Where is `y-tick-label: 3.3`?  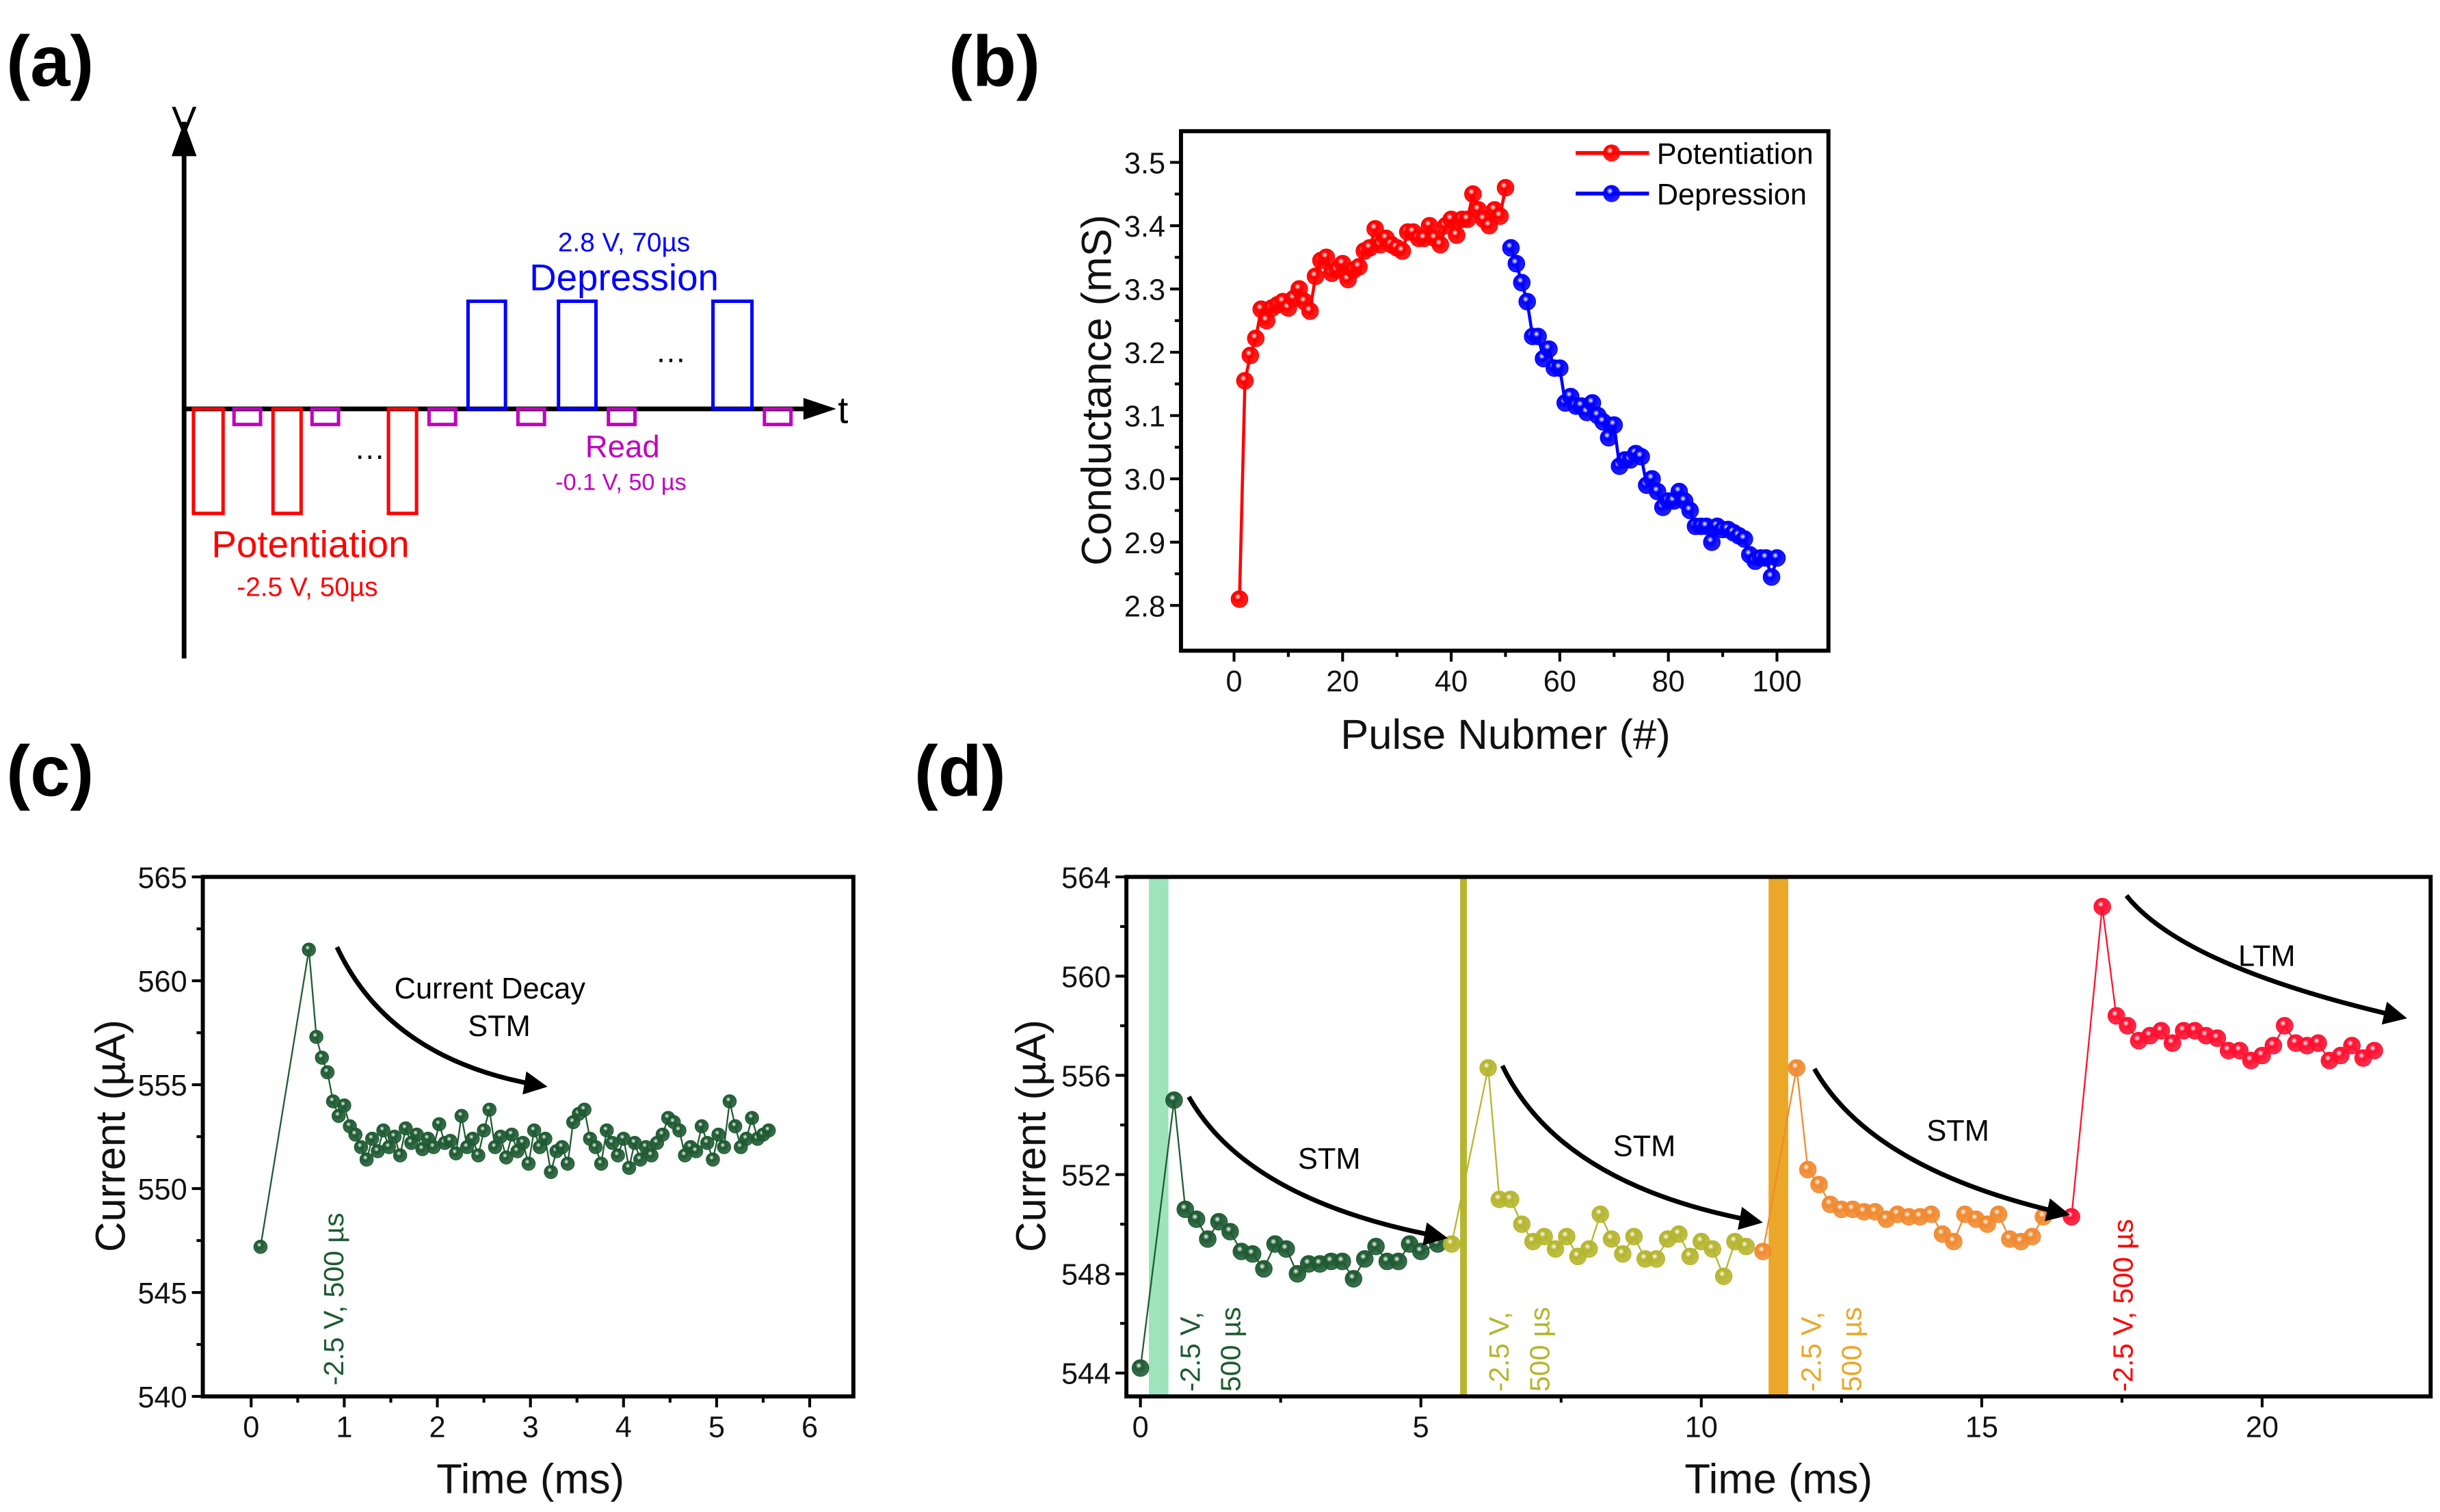 y-tick-label: 3.3 is located at coordinates (1144, 290).